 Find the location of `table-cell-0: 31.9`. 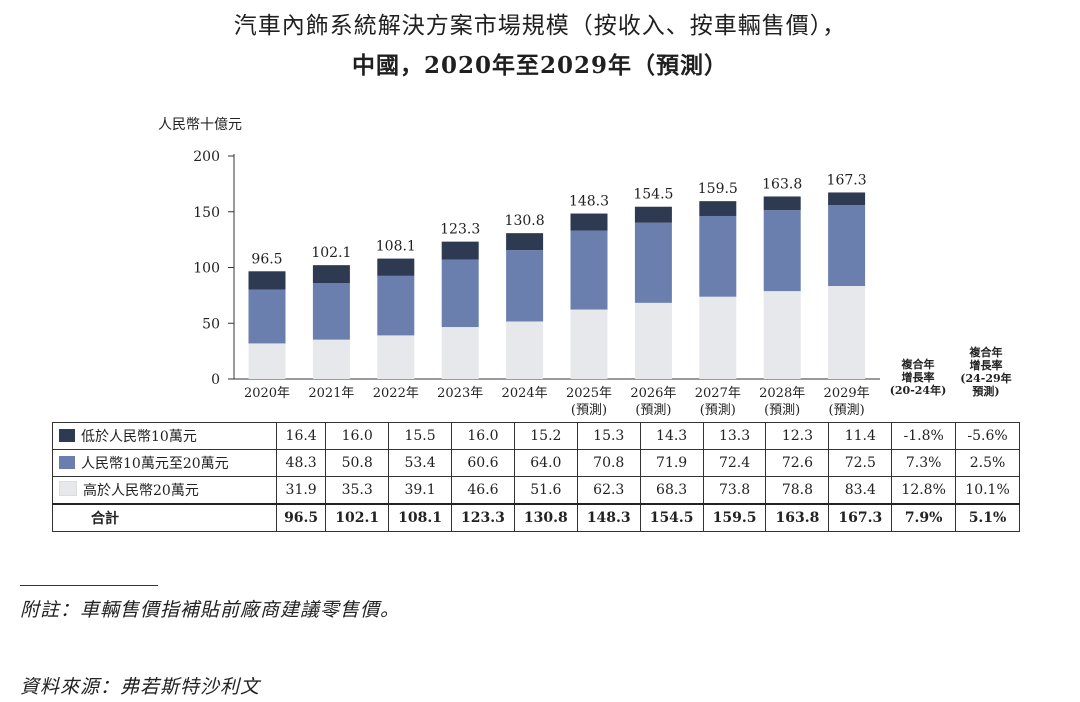

table-cell-0: 31.9 is located at coordinates (301, 490).